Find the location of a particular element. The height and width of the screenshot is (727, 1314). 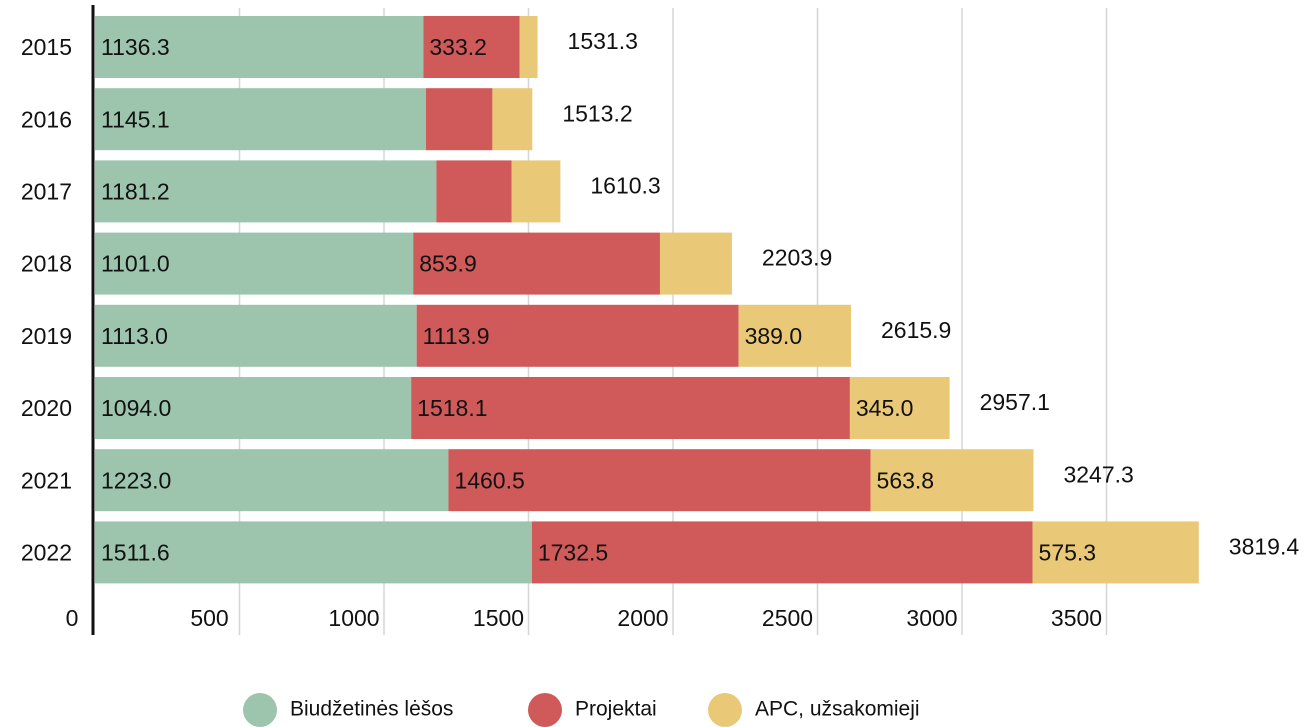

data-label: 389.0 is located at coordinates (774, 336).